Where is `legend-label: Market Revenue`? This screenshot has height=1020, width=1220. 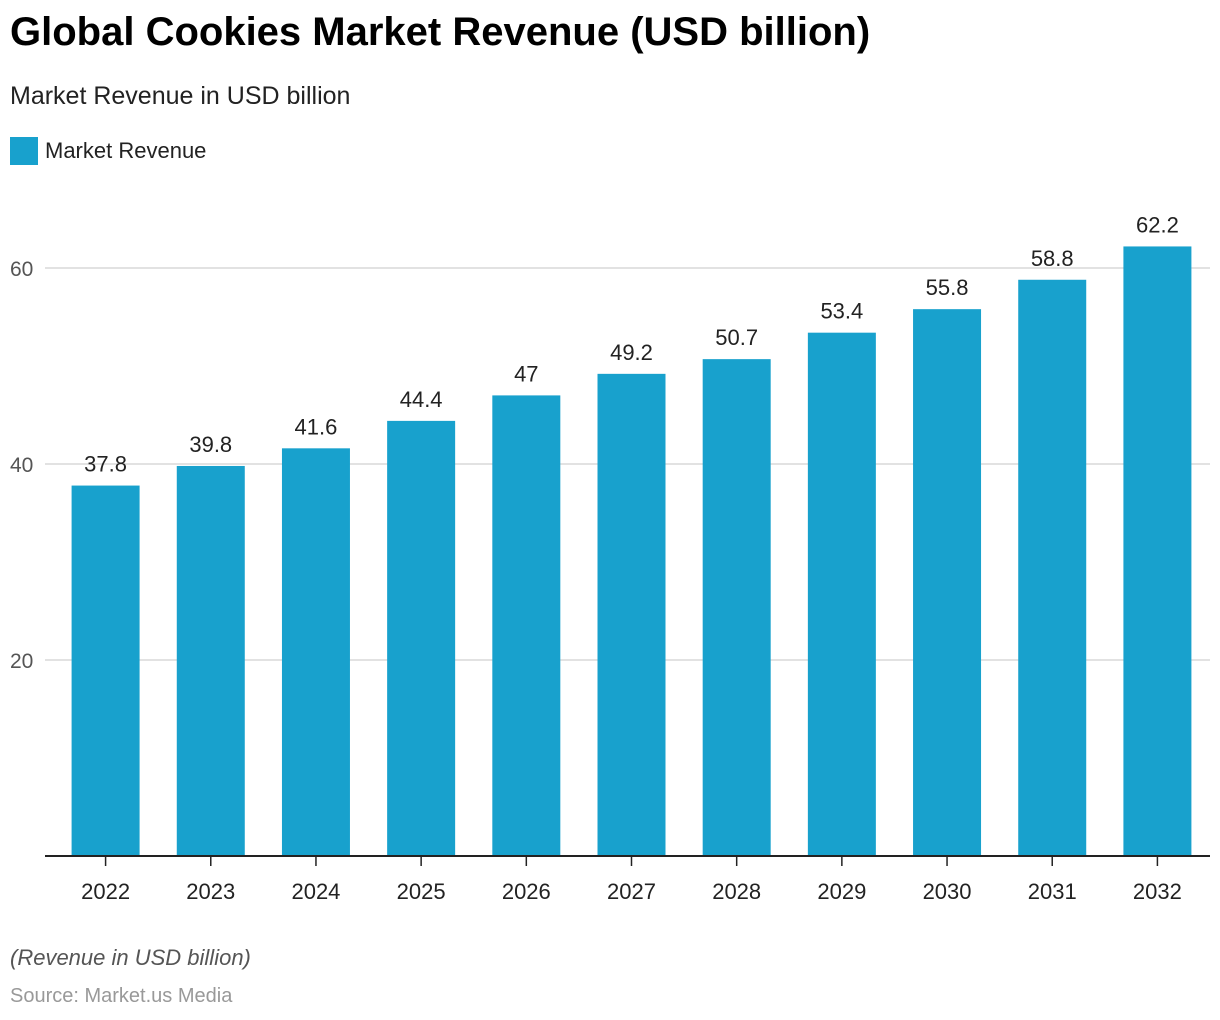 legend-label: Market Revenue is located at coordinates (126, 150).